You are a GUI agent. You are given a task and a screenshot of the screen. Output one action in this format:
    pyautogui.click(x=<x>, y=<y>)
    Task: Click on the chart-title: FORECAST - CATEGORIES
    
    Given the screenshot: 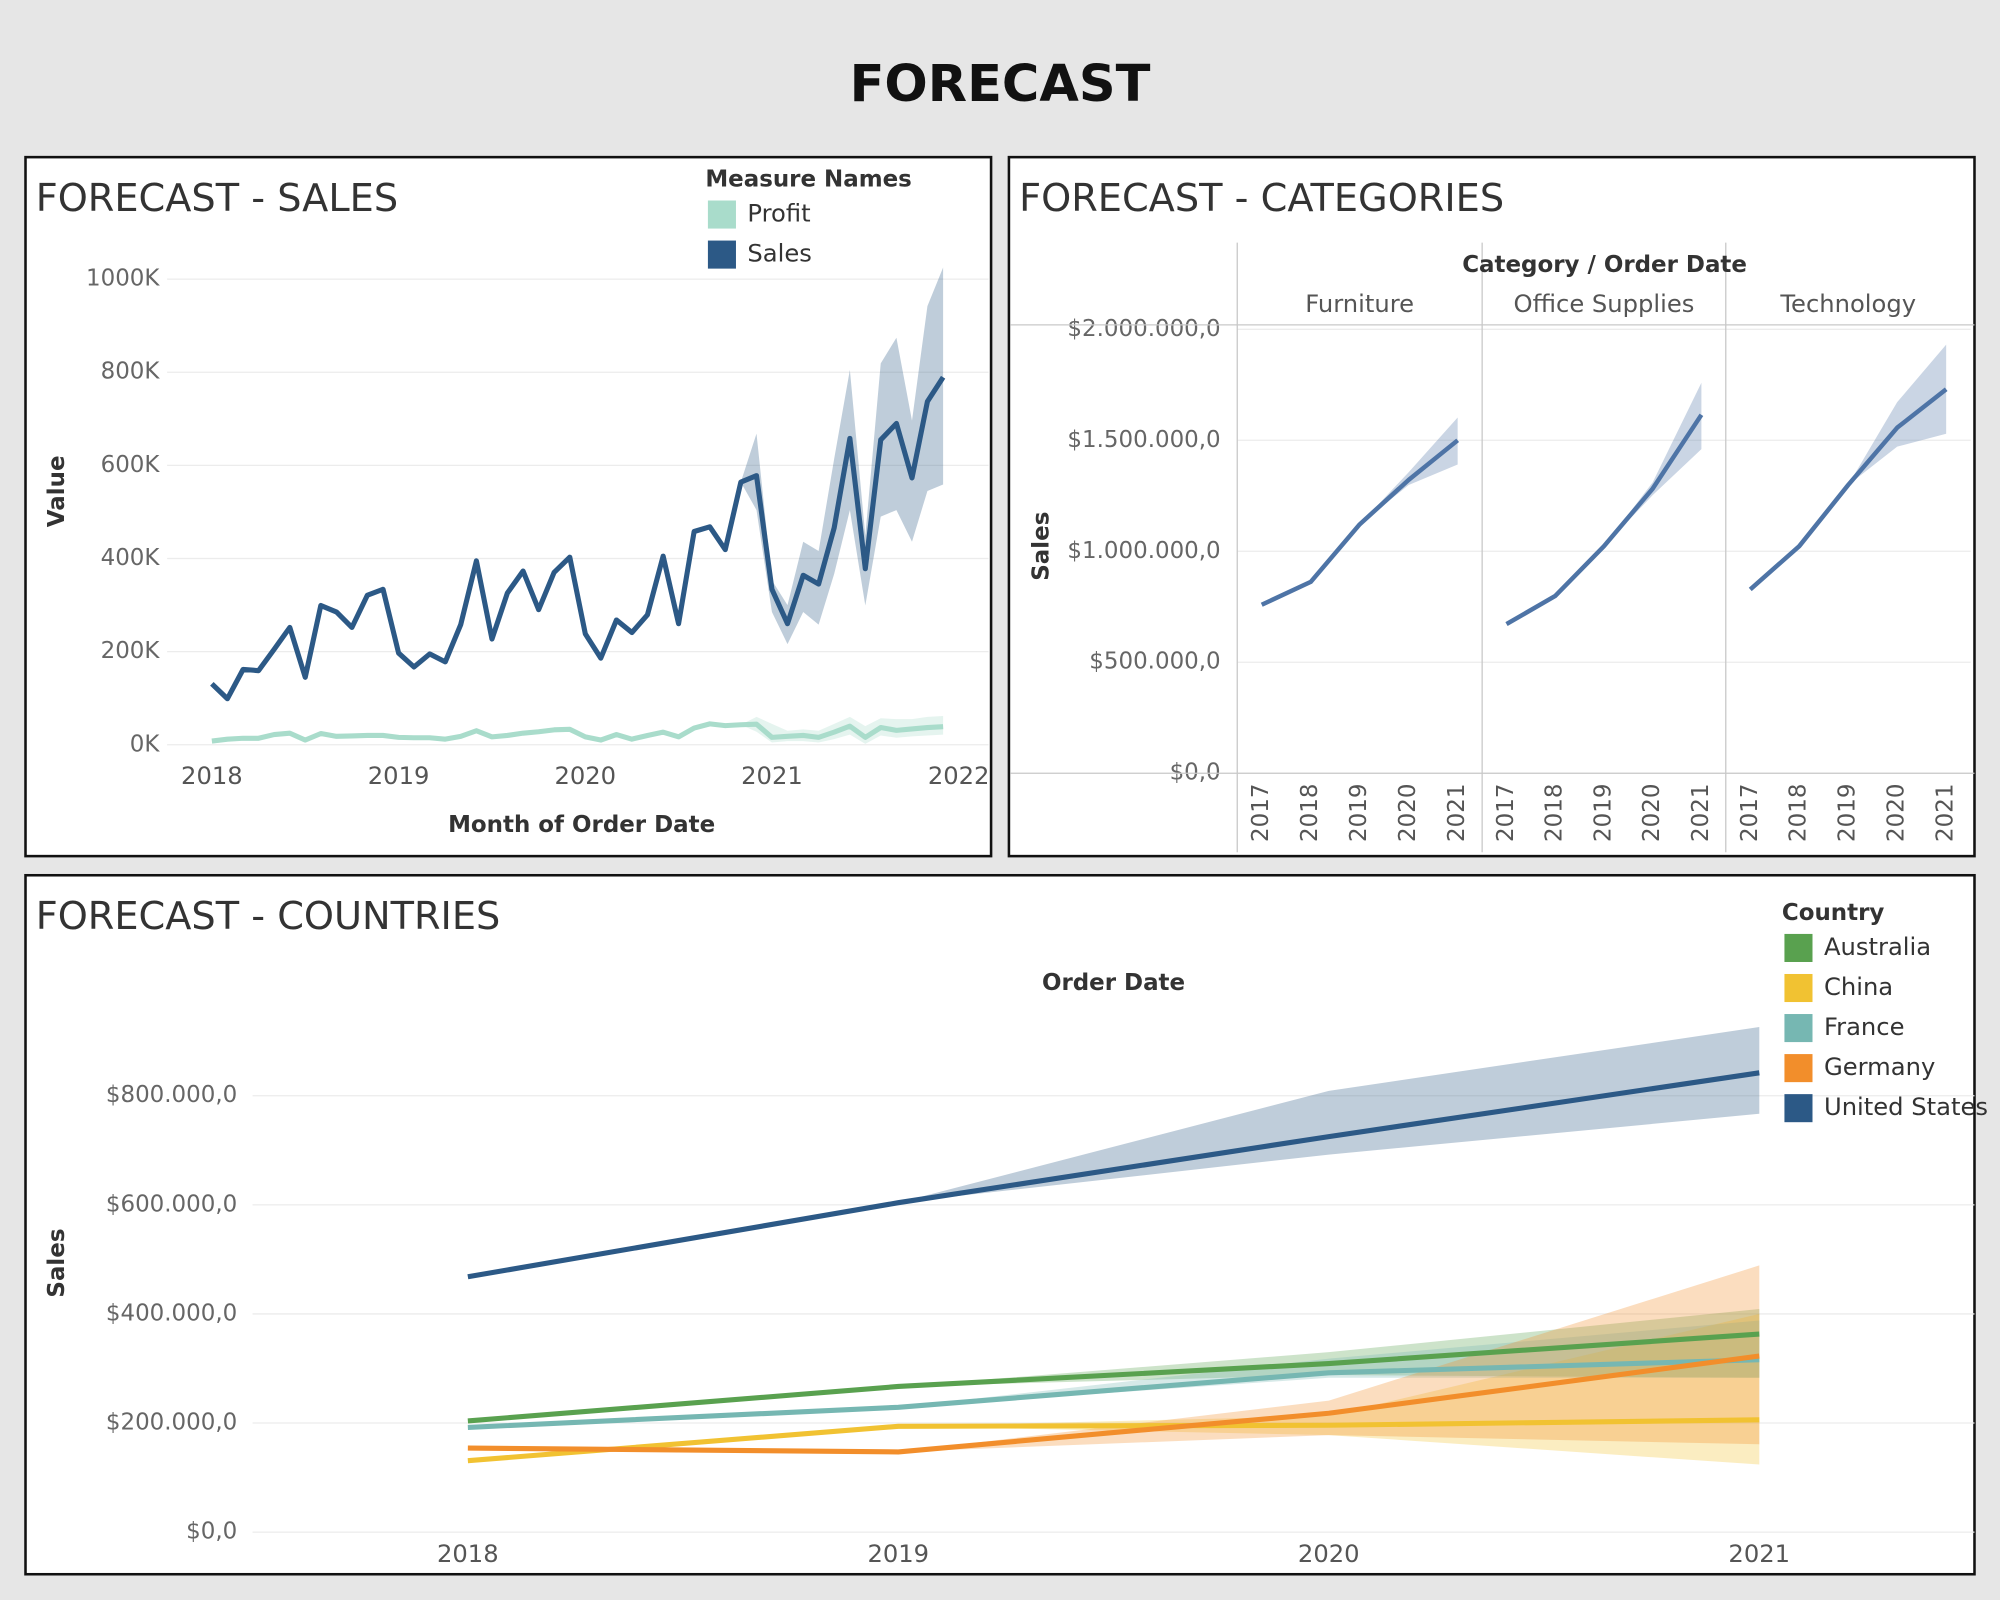 What is the action you would take?
    pyautogui.click(x=1261, y=198)
    